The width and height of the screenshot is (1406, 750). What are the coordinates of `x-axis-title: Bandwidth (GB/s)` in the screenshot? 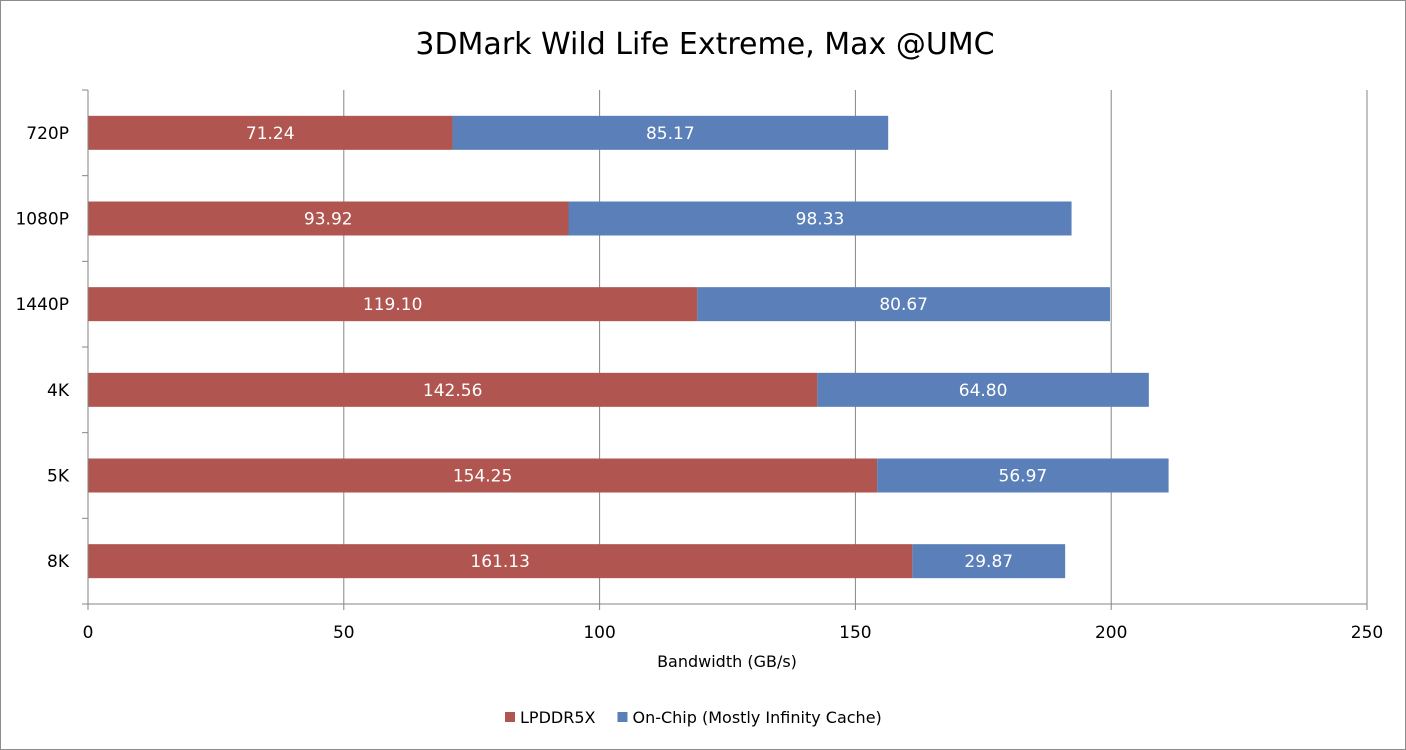 It's located at (727, 661).